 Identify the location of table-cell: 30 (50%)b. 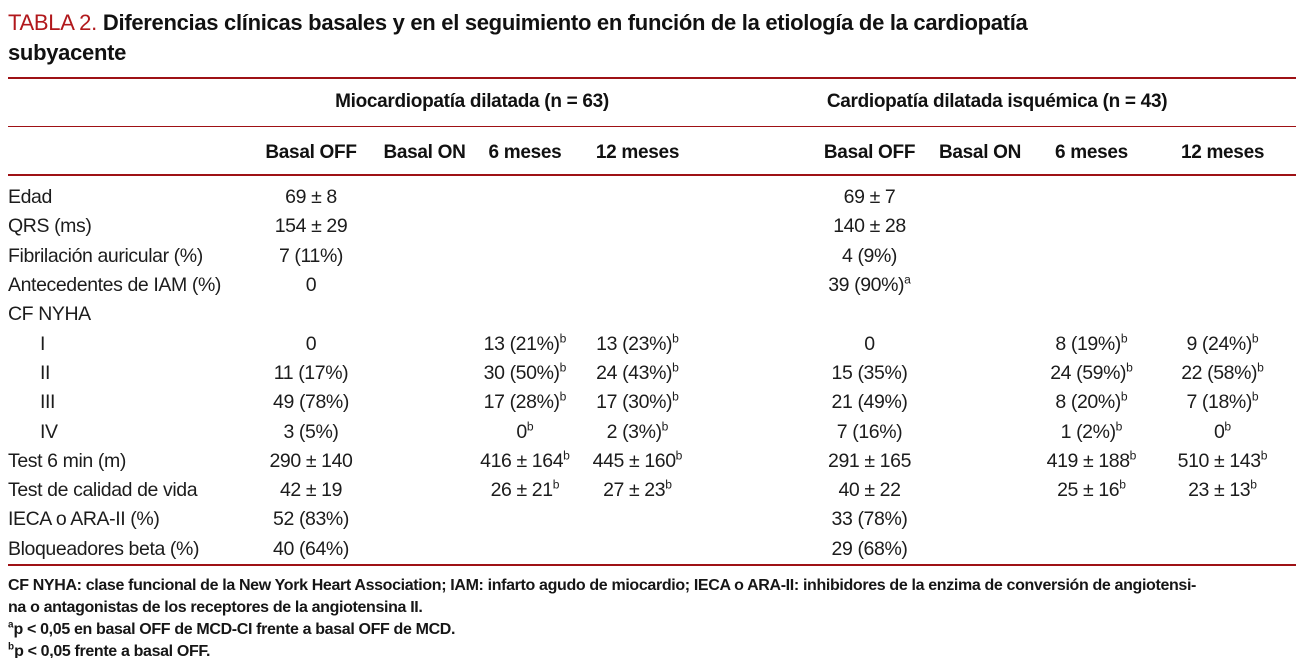
(525, 372).